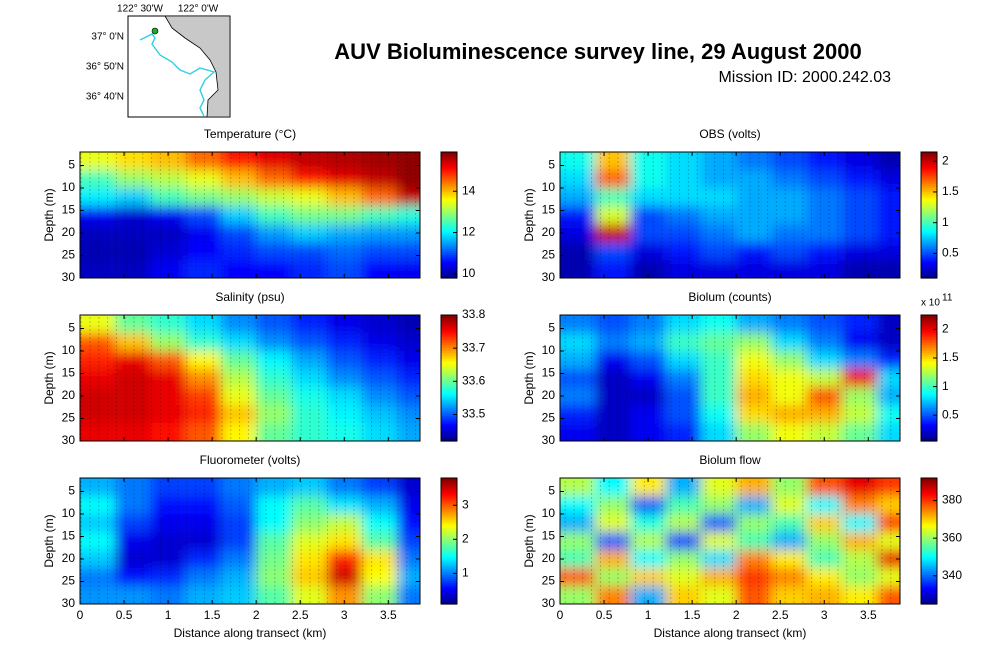  What do you see at coordinates (69, 558) in the screenshot?
I see `y-tick-label: 20` at bounding box center [69, 558].